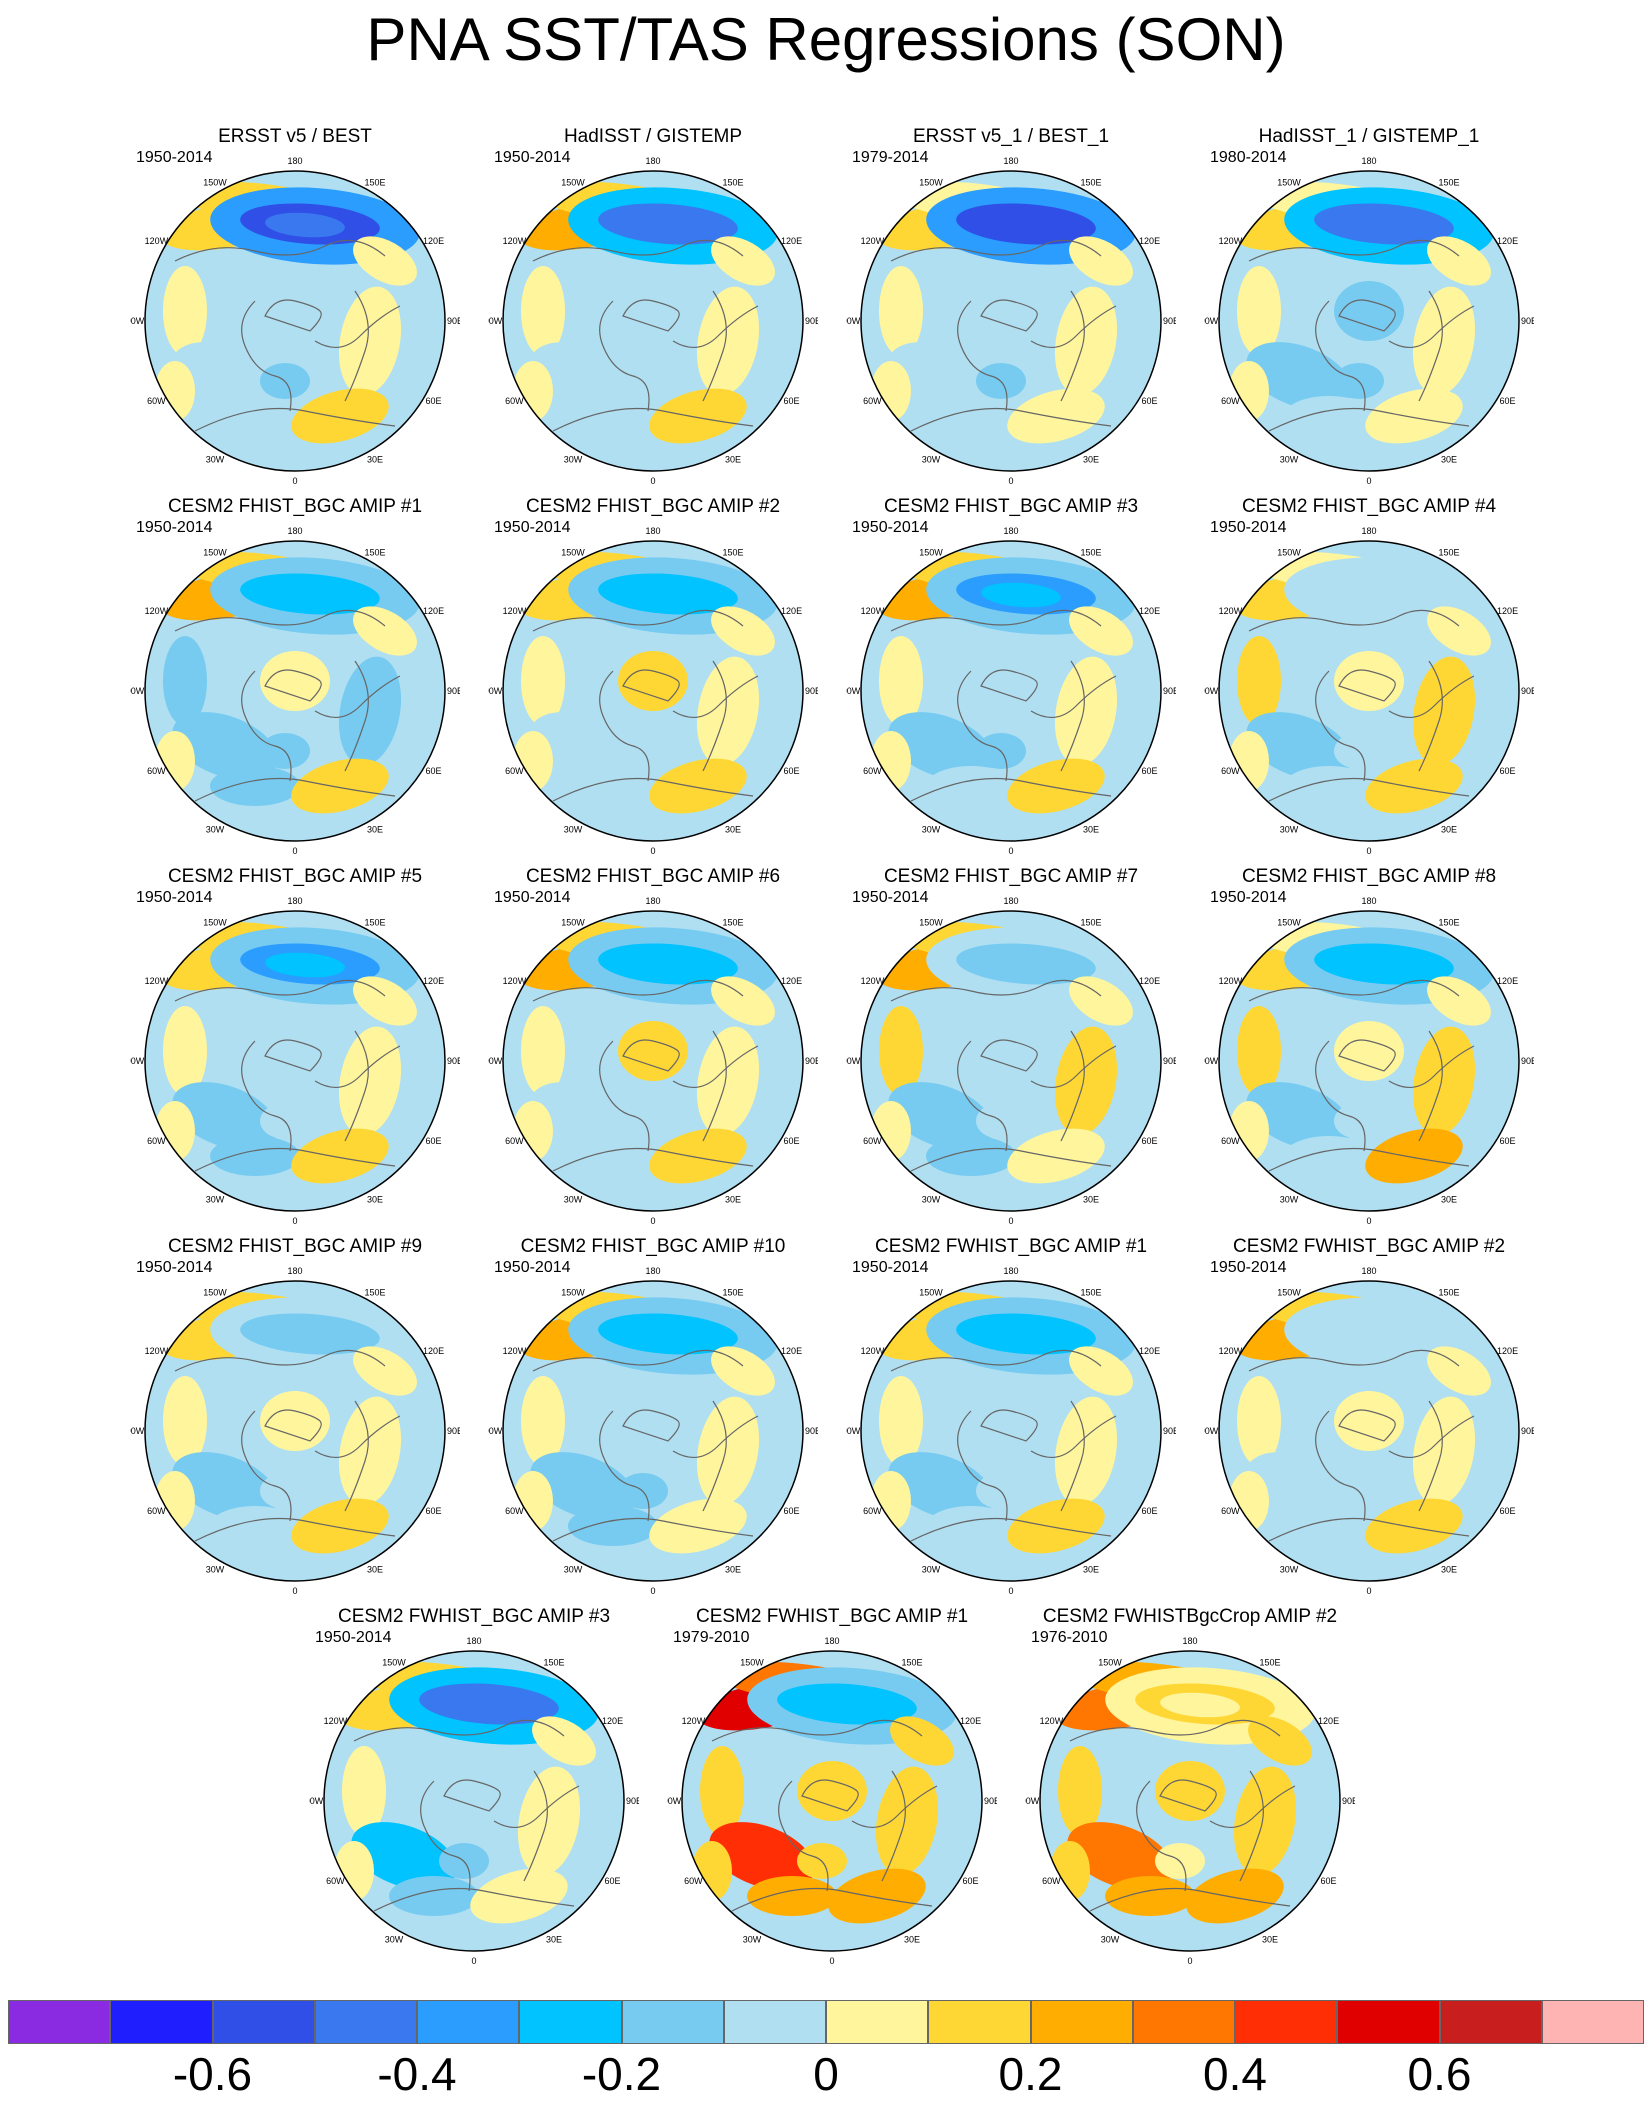 The image size is (1652, 2104). What do you see at coordinates (826, 39) in the screenshot?
I see `figure-title: PNA SST/TAS Regressions (SON)` at bounding box center [826, 39].